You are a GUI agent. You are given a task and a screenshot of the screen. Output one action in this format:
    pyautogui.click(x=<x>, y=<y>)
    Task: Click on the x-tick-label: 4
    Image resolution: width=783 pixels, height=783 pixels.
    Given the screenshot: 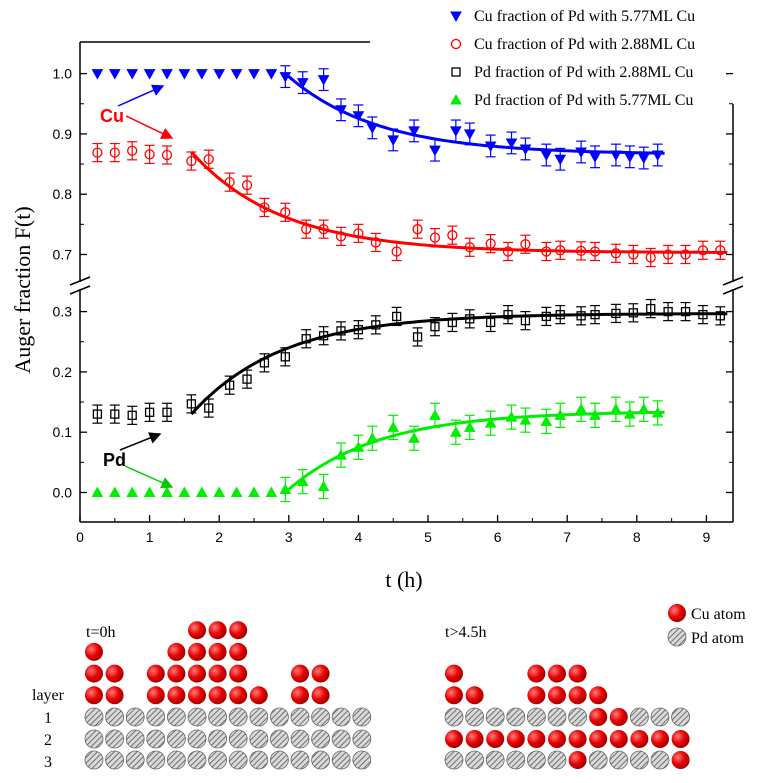 What is the action you would take?
    pyautogui.click(x=359, y=537)
    